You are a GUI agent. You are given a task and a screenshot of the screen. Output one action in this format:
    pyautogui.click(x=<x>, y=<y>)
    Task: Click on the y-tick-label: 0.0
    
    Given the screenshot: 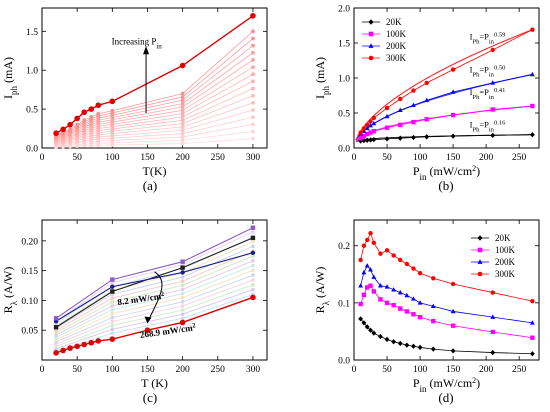 What is the action you would take?
    pyautogui.click(x=344, y=362)
    